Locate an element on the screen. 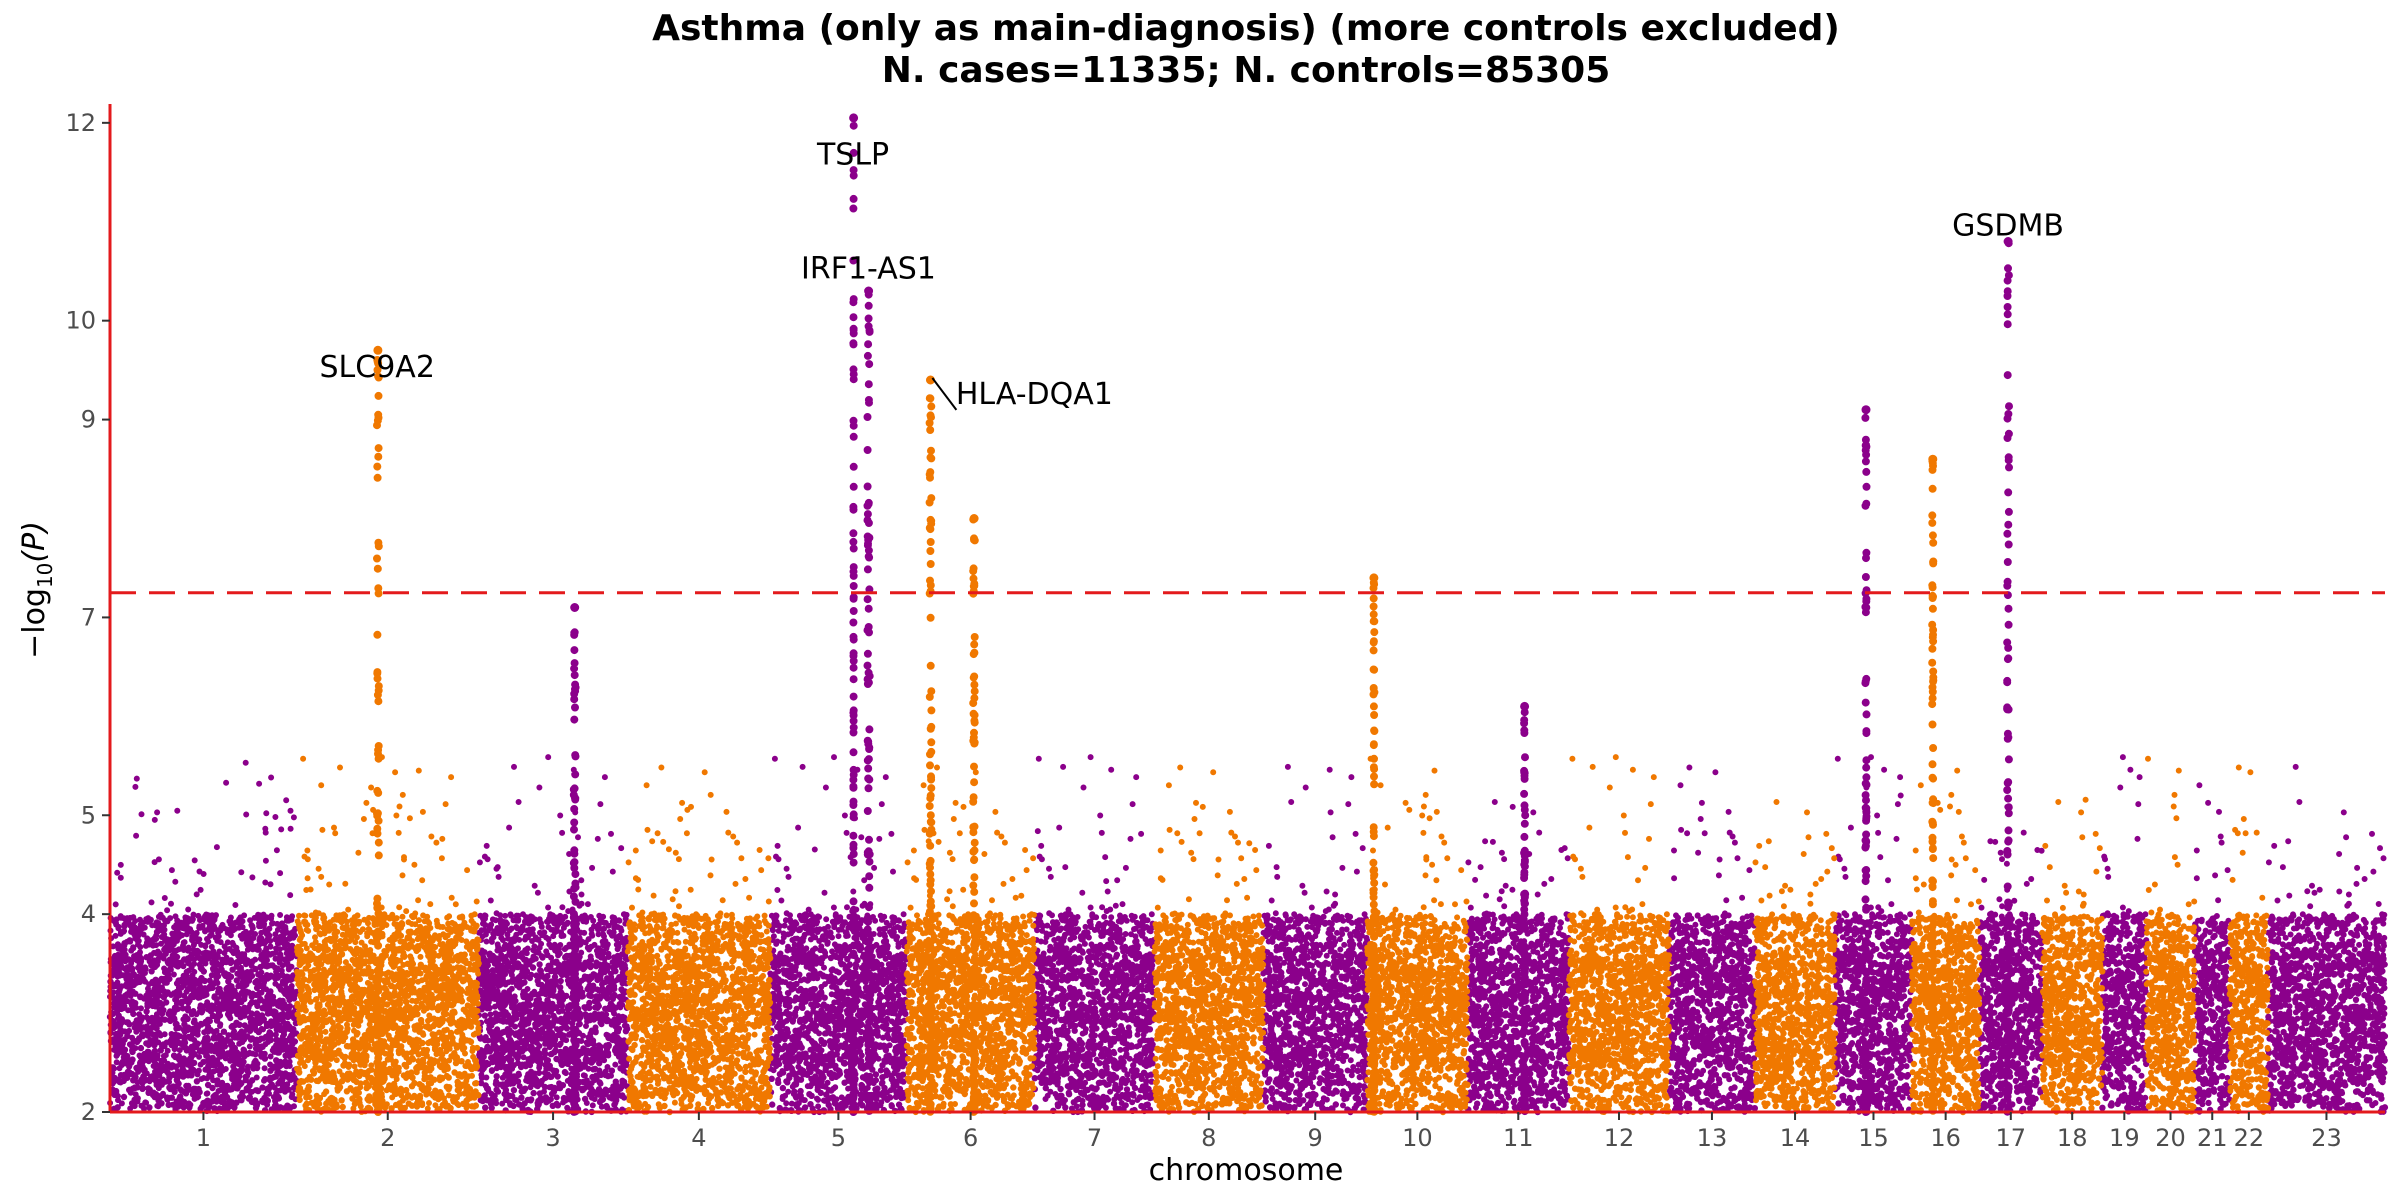 The height and width of the screenshot is (1200, 2400). x-tick-label-chr3: 3 is located at coordinates (552, 1138).